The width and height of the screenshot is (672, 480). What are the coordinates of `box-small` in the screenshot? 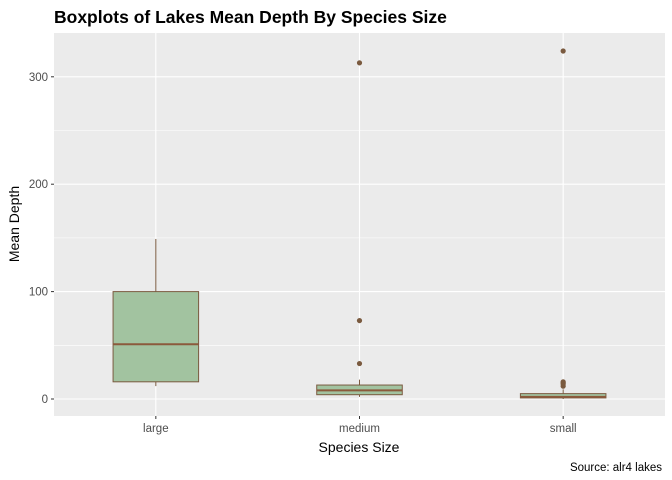 It's located at (563, 223).